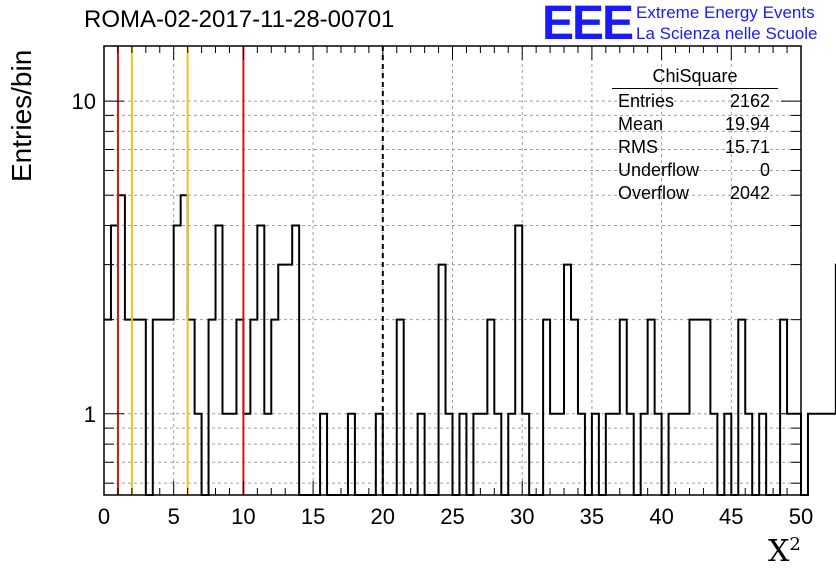 This screenshot has width=836, height=572. What do you see at coordinates (695, 147) in the screenshot?
I see `stats-row-rms: RMS 15.71` at bounding box center [695, 147].